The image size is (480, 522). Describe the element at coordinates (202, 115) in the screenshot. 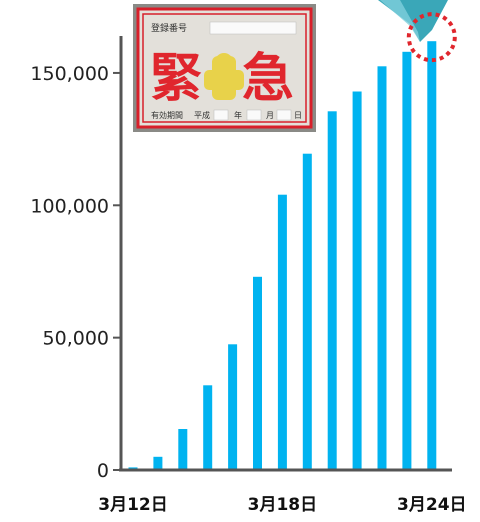

I see `sticker-bottom-label-2: 平成` at that location.